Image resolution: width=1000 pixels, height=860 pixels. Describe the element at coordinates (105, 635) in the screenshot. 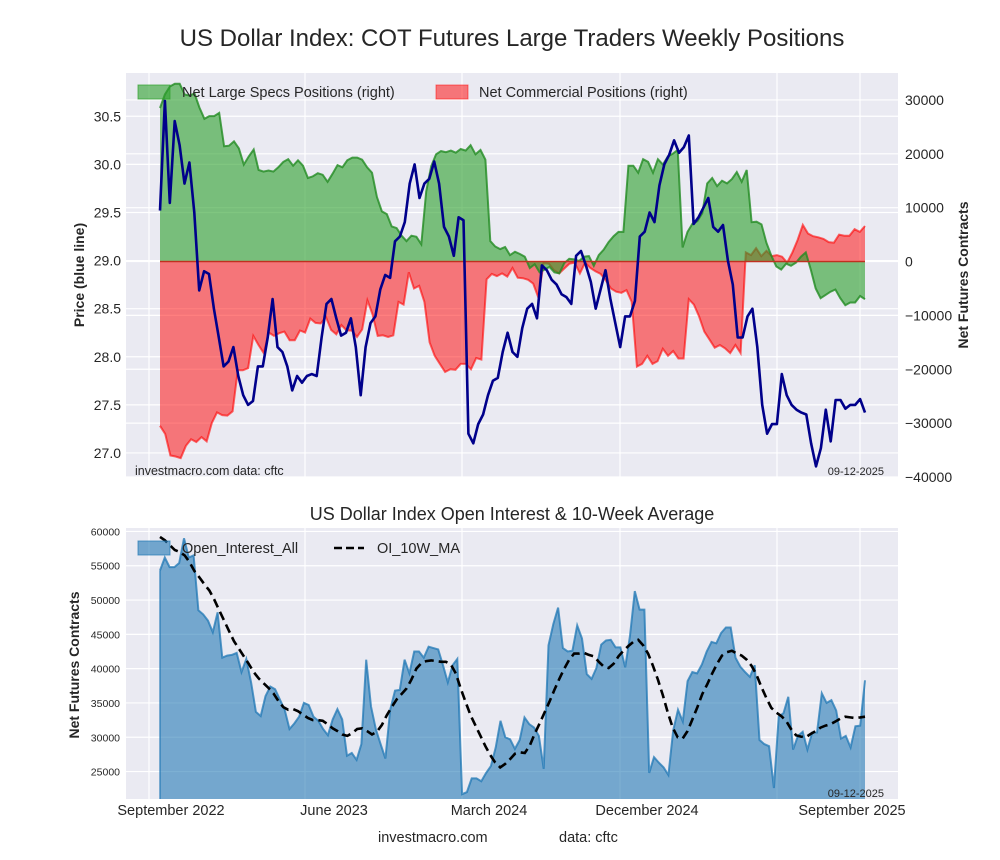

I see `oi-tick-label: 45000` at that location.